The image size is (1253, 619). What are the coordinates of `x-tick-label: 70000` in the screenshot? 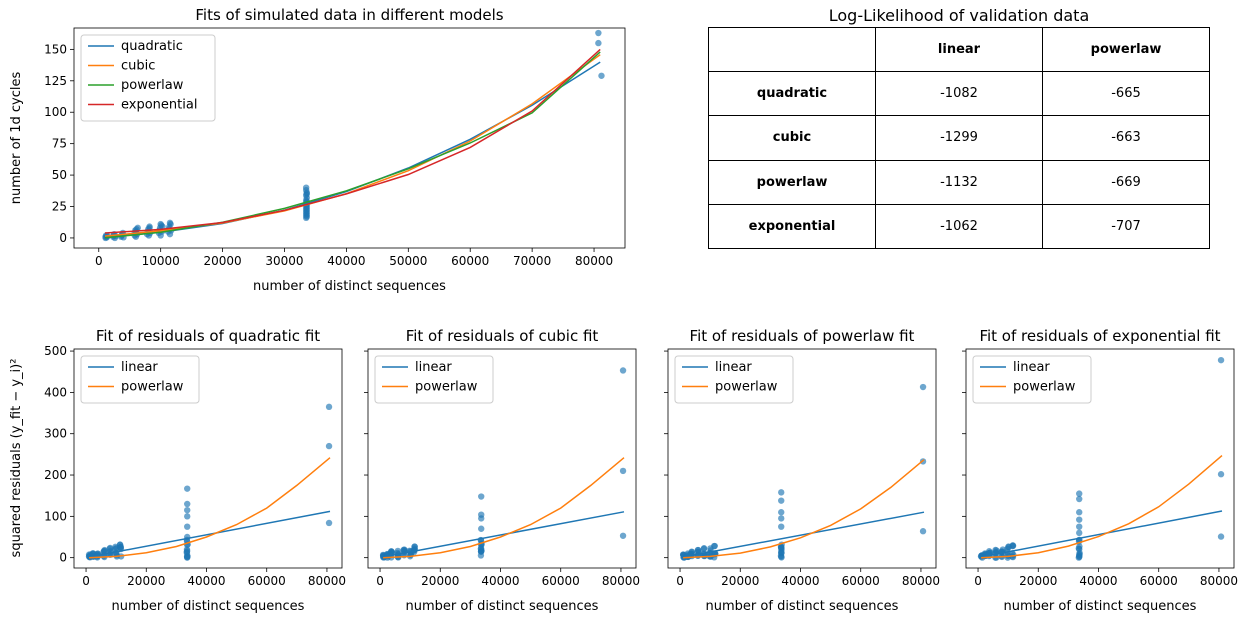 It's located at (532, 261).